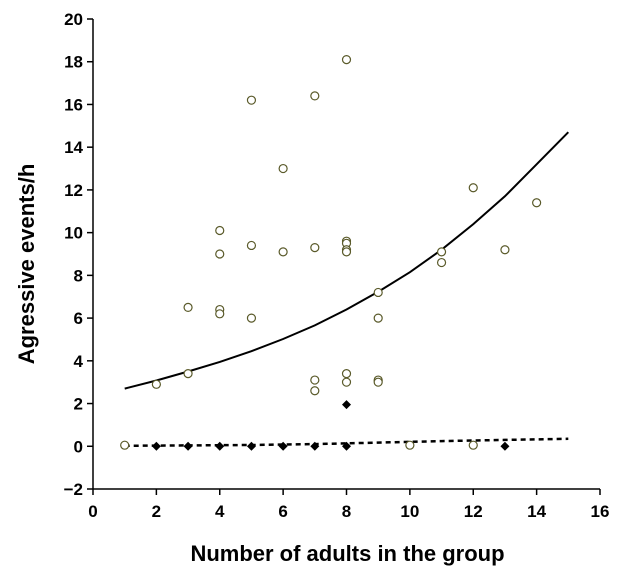 The height and width of the screenshot is (571, 630). I want to click on x-tick-label: 8, so click(346, 511).